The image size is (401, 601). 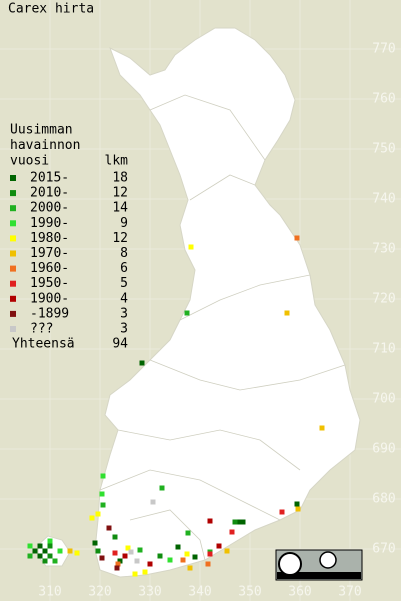 What do you see at coordinates (49, 208) in the screenshot?
I see `legend-label: 2000-` at bounding box center [49, 208].